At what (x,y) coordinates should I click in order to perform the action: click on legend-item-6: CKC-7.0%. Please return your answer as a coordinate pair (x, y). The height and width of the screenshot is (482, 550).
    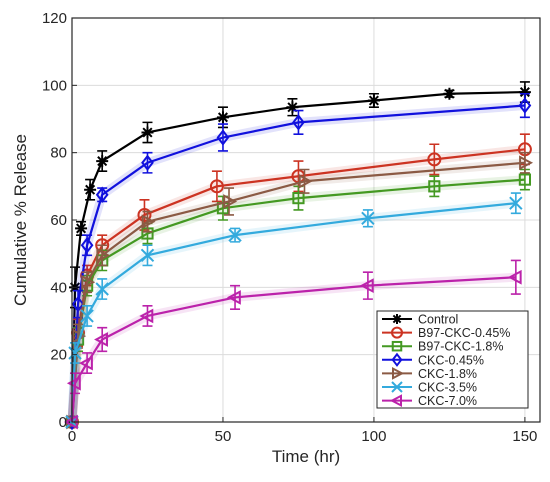
    Looking at the image, I should click on (429, 401).